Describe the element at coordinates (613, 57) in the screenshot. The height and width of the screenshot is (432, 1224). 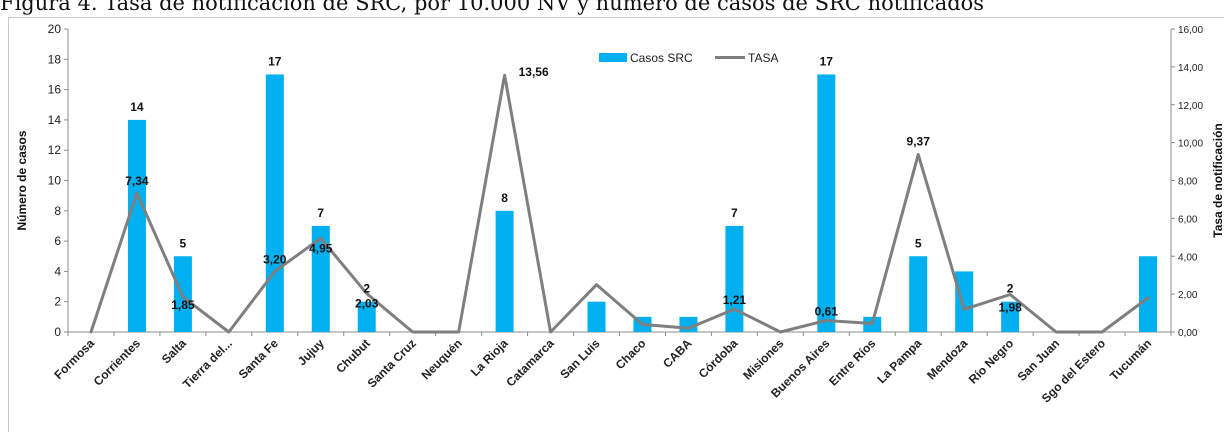
I see `legend-swatch-casos-src` at that location.